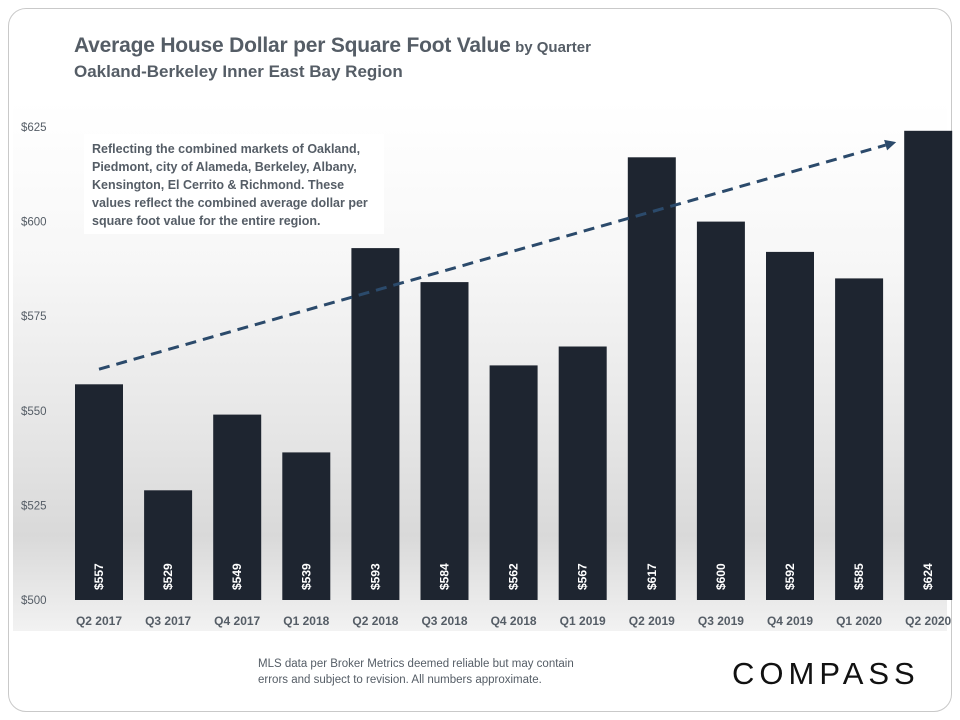 The image size is (960, 720). What do you see at coordinates (553, 47) in the screenshot?
I see `chart-title-suffix: by Quarter` at bounding box center [553, 47].